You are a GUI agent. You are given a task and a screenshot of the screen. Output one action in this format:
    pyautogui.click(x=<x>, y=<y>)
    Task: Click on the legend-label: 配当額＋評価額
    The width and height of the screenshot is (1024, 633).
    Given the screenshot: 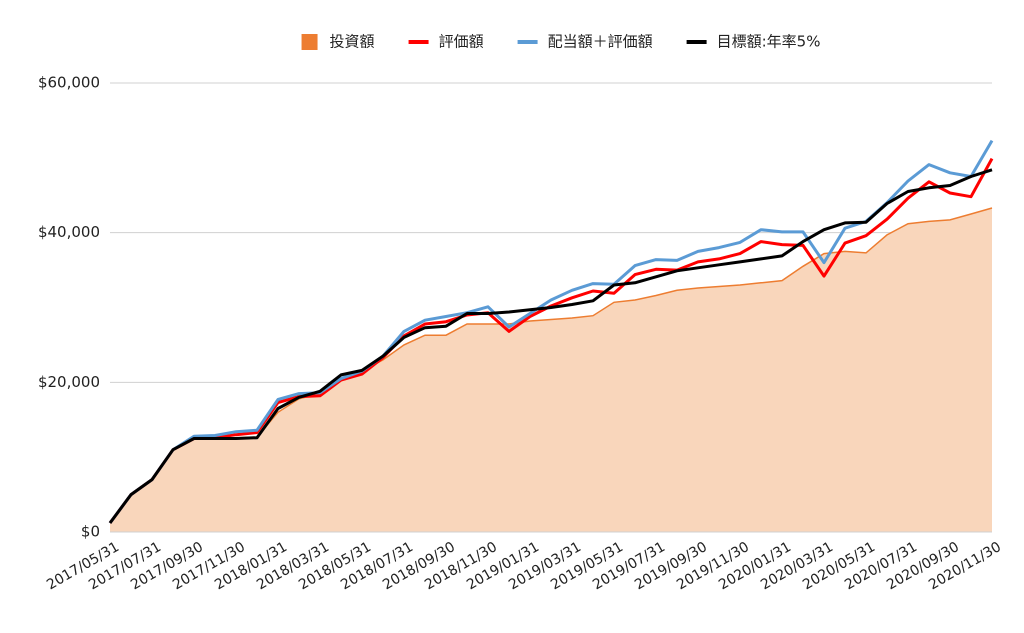 What is the action you would take?
    pyautogui.click(x=600, y=42)
    